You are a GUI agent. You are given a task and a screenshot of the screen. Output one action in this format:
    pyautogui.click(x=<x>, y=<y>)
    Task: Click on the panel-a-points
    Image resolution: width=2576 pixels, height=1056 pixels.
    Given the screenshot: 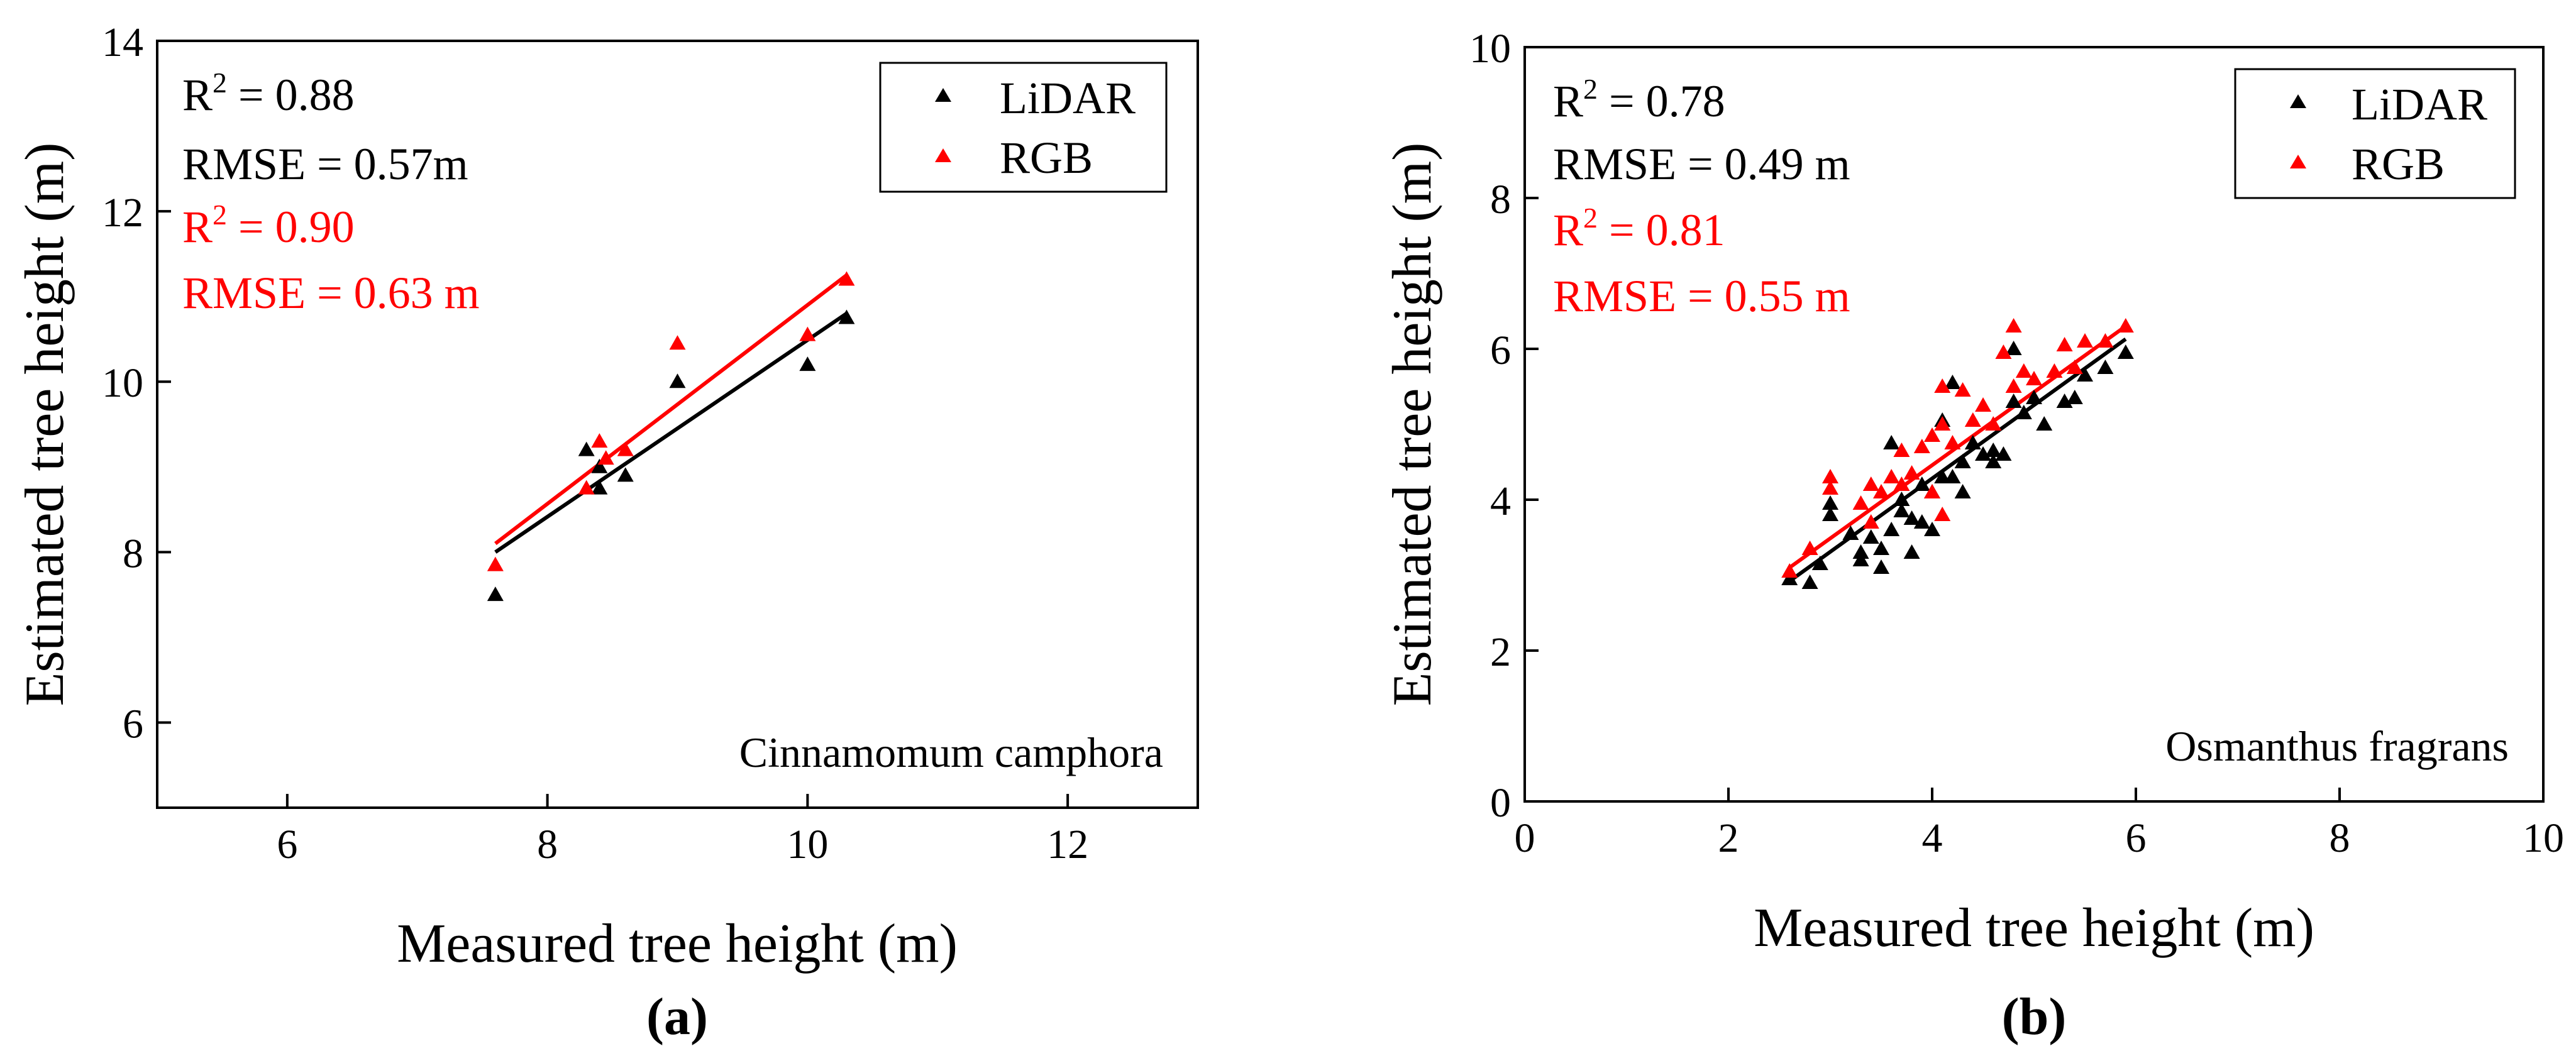 What is the action you would take?
    pyautogui.click(x=671, y=436)
    